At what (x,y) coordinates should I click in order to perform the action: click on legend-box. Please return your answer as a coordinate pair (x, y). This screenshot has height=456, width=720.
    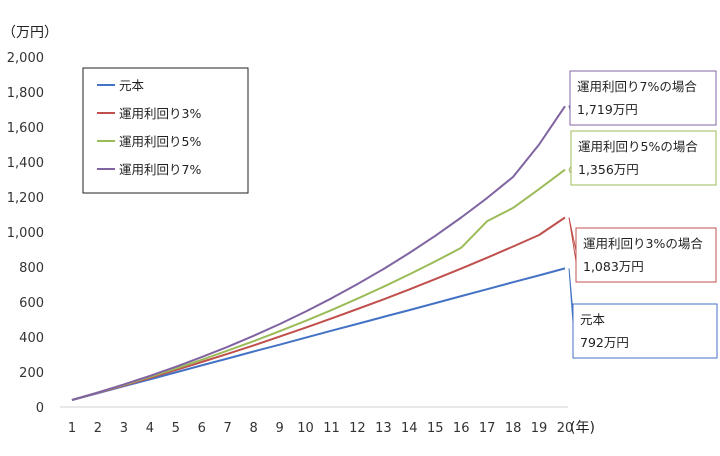
    Looking at the image, I should click on (165, 130).